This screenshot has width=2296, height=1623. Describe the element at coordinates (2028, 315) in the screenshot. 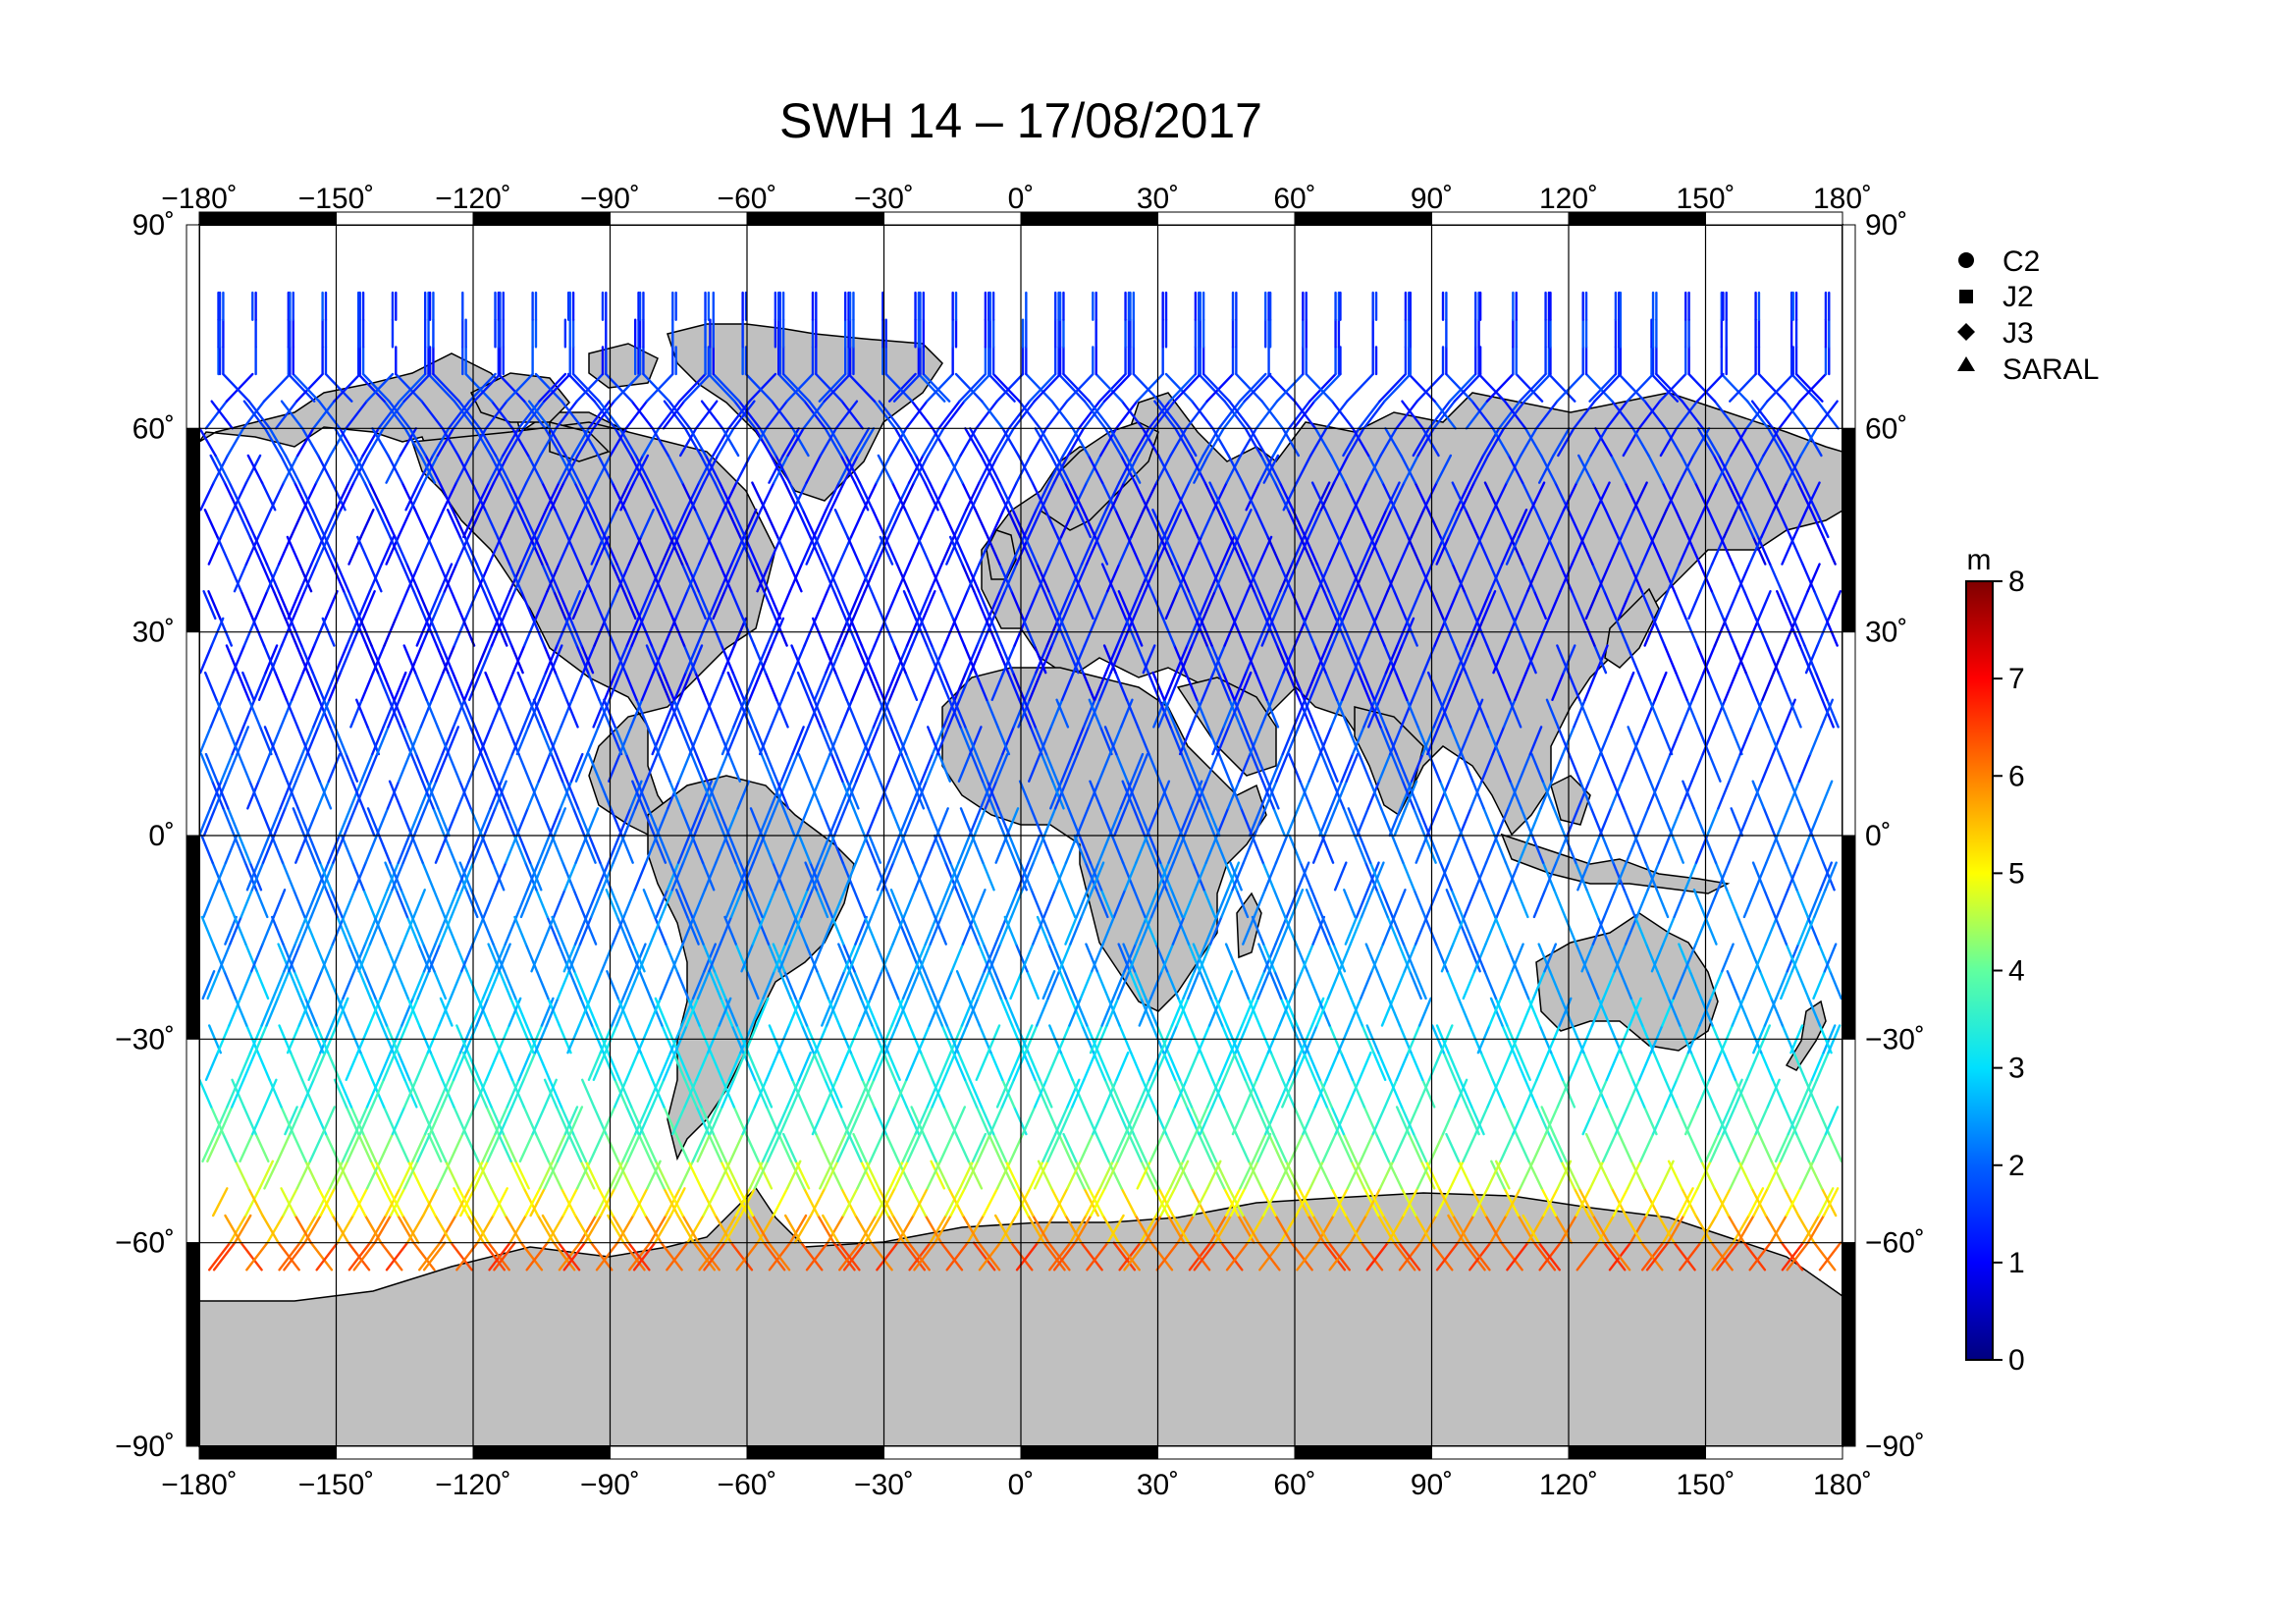

I see `satellite-legend: C2 J2 J3 SARAL` at that location.